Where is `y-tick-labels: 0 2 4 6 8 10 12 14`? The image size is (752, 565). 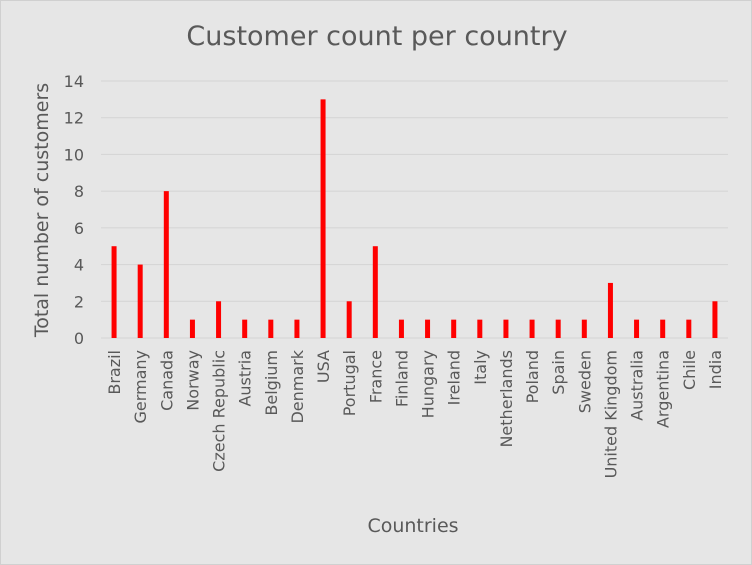 y-tick-labels: 0 2 4 6 8 10 12 14 is located at coordinates (74, 210).